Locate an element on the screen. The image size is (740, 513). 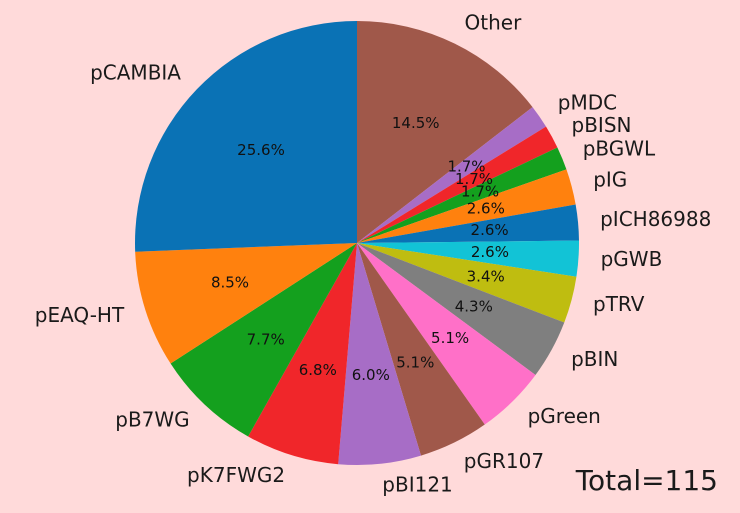
slice-pbi121 is located at coordinates (379, 354).